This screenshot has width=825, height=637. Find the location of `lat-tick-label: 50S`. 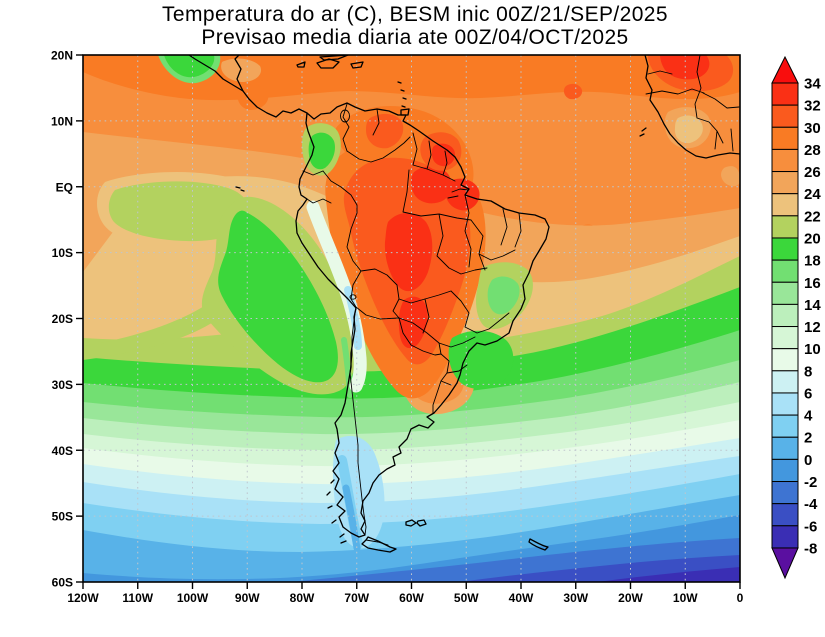

lat-tick-label: 50S is located at coordinates (62, 517).